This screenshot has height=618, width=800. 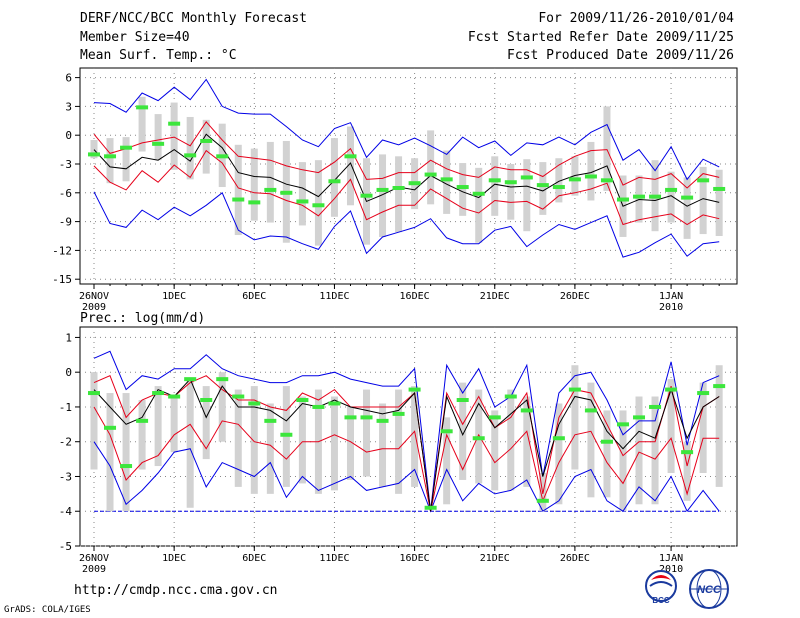 What do you see at coordinates (65, 193) in the screenshot?
I see `y-tick-label: -6` at bounding box center [65, 193].